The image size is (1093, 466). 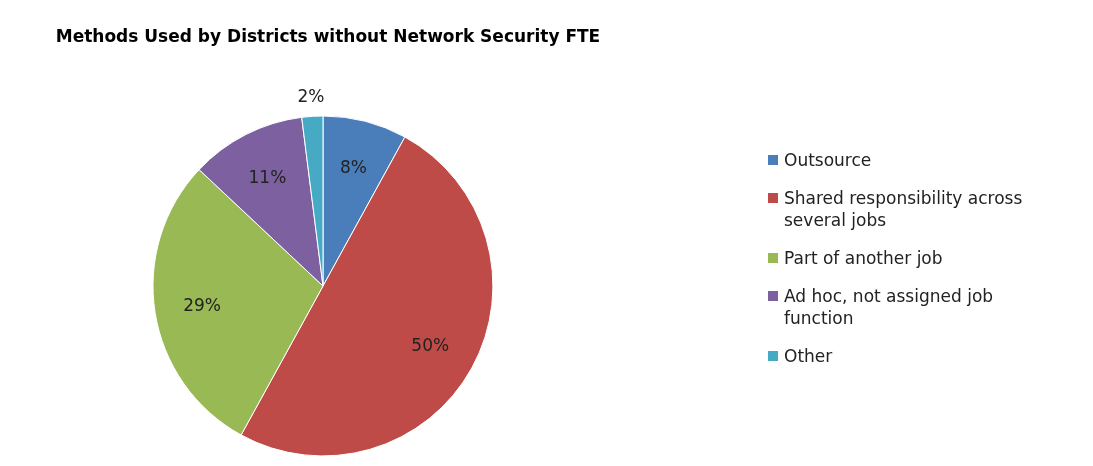 What do you see at coordinates (353, 167) in the screenshot?
I see `data-label: 8%` at bounding box center [353, 167].